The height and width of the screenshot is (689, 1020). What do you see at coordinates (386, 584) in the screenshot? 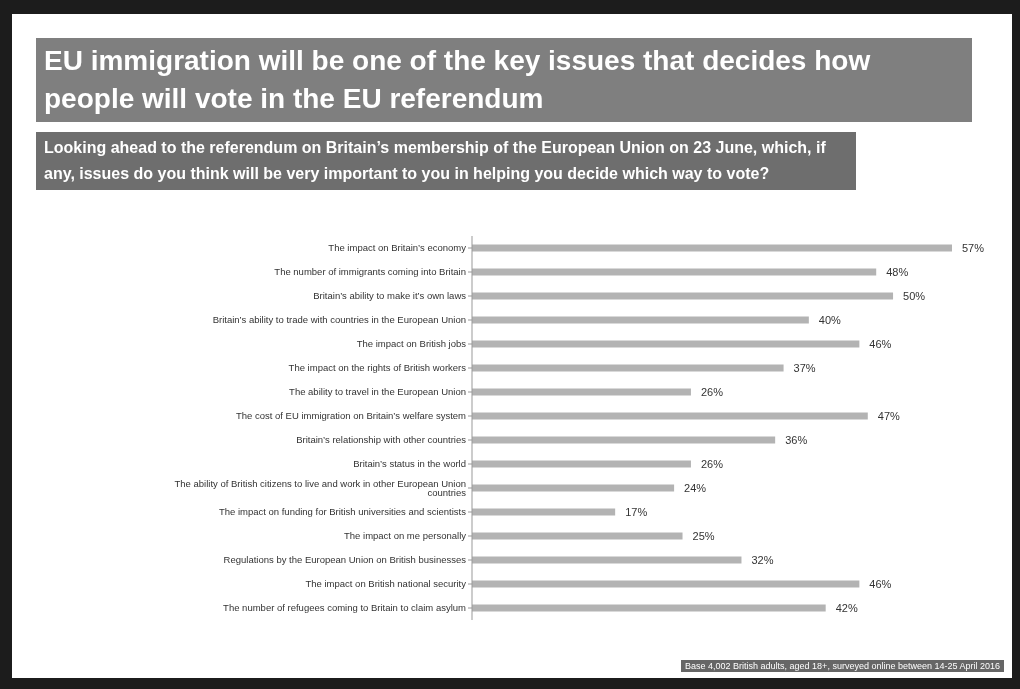
I see `y-tick-label: The impact on British national security` at bounding box center [386, 584].